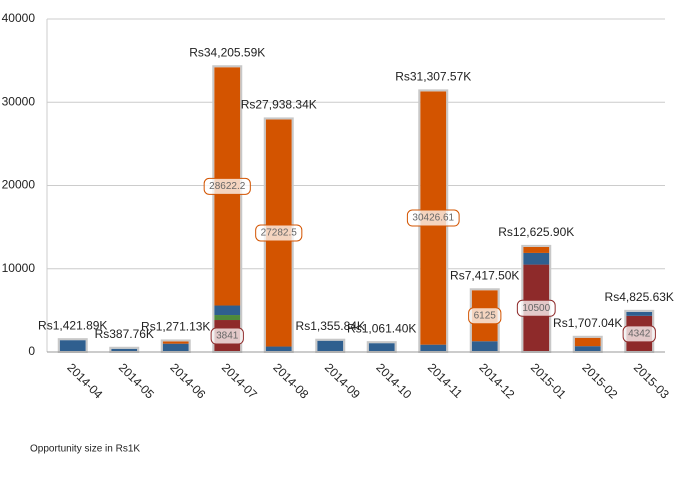  I want to click on total-label: Rs27,938.34K, so click(279, 105).